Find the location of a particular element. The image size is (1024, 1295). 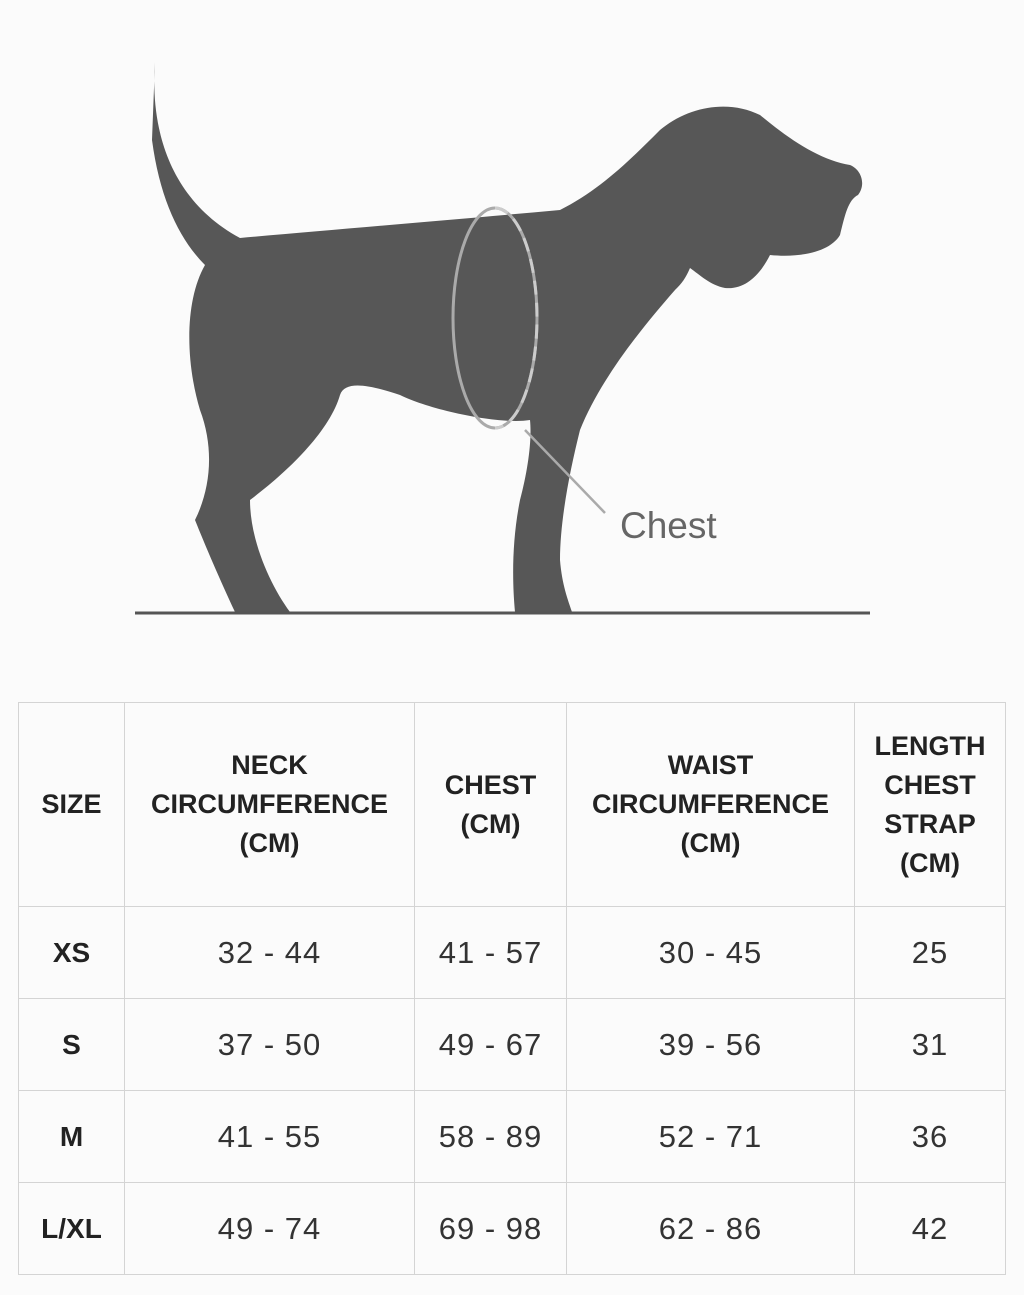

measure-cell: 37 - 50 is located at coordinates (269, 1044).